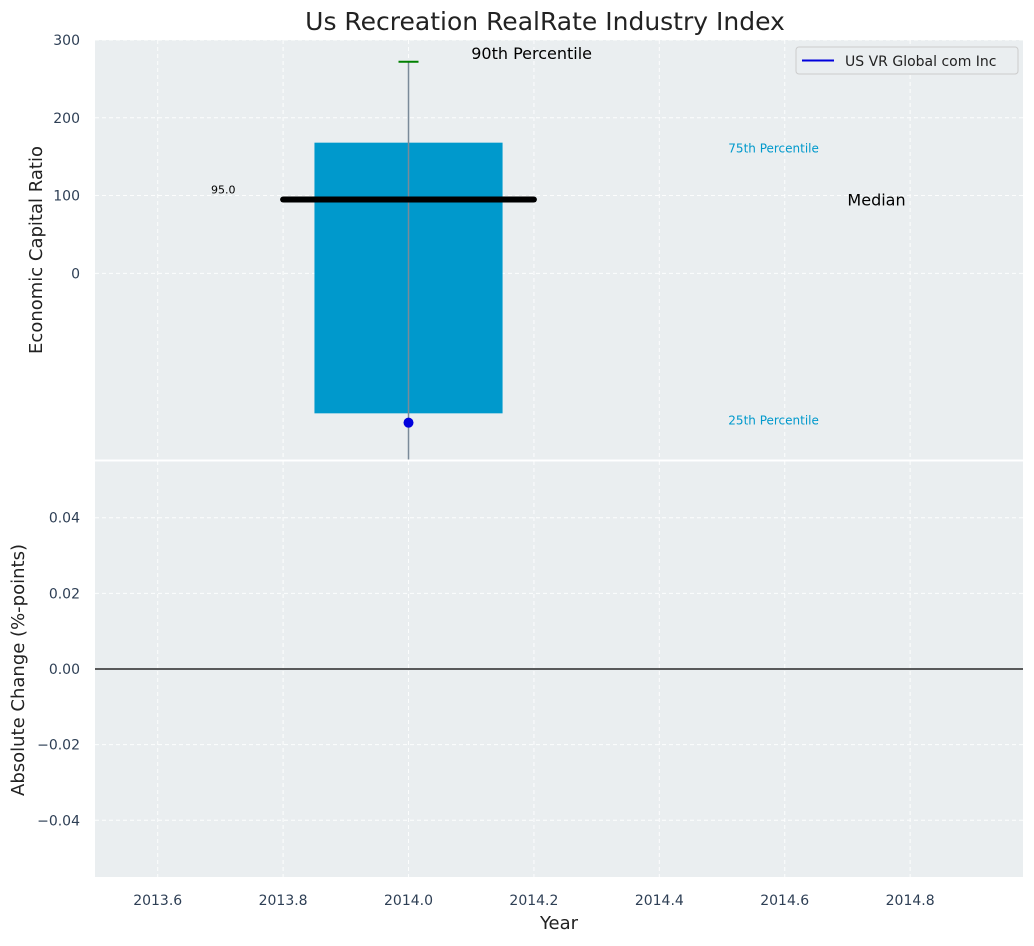 The height and width of the screenshot is (946, 1034). I want to click on top-y-tick-label: 0, so click(75, 274).